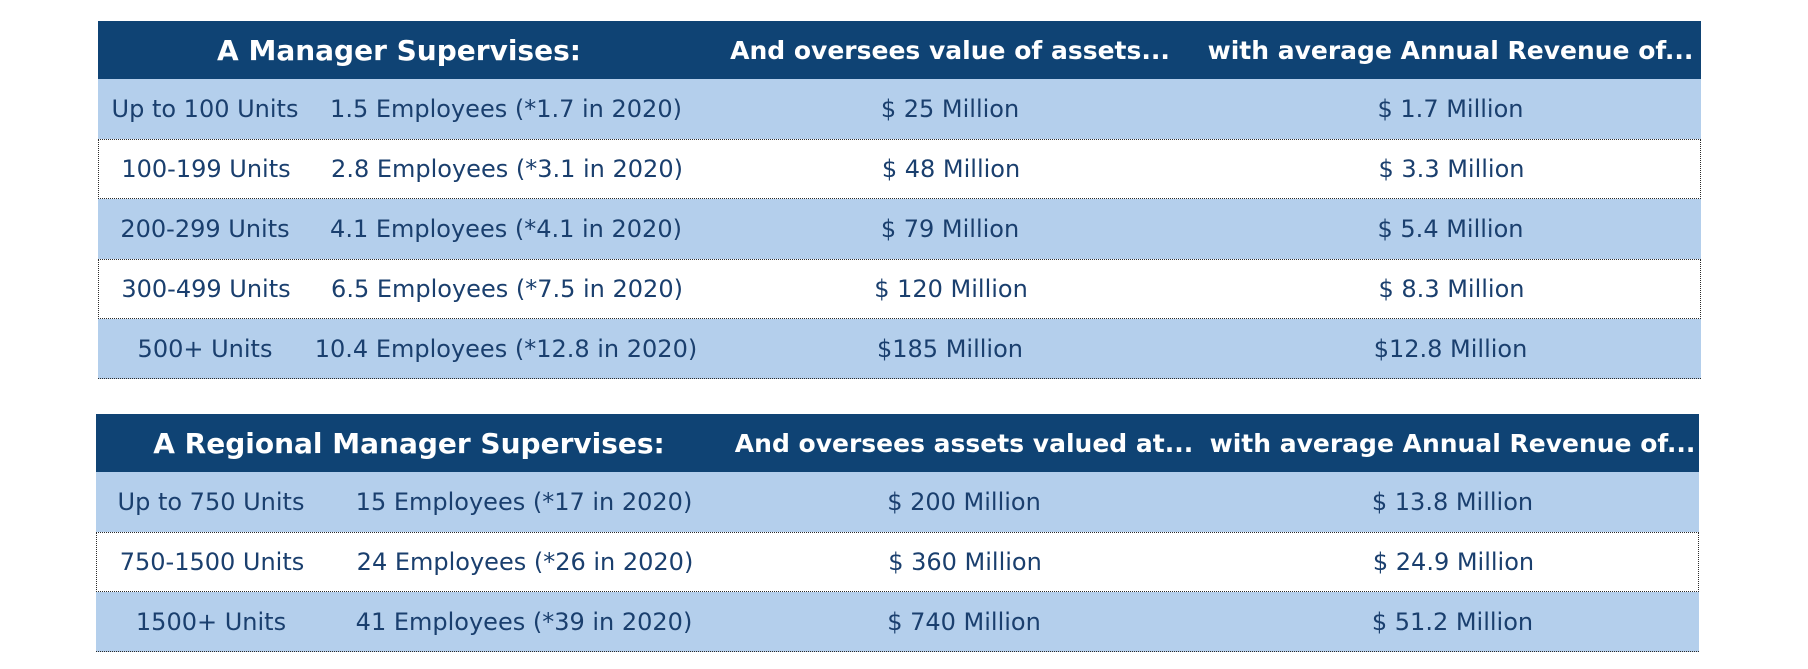 The image size is (1808, 669). Describe the element at coordinates (409, 443) in the screenshot. I see `regional-table-title: A Regional Manager Supervises:` at that location.